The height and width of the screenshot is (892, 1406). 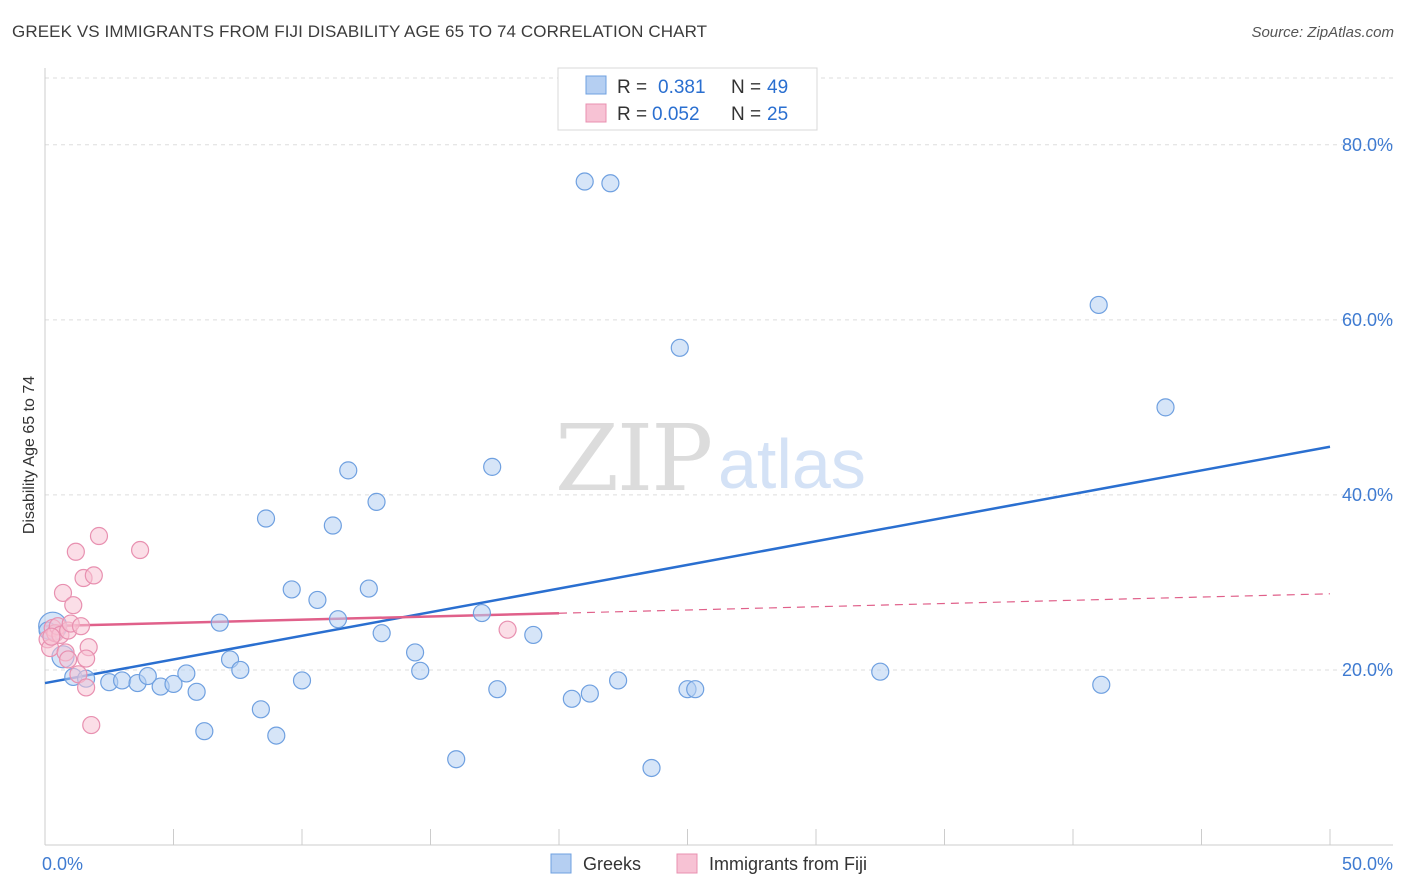 What do you see at coordinates (1367, 407) in the screenshot?
I see `y-tick-labels: 20.0% 40.0% 60.0% 80.0%` at bounding box center [1367, 407].